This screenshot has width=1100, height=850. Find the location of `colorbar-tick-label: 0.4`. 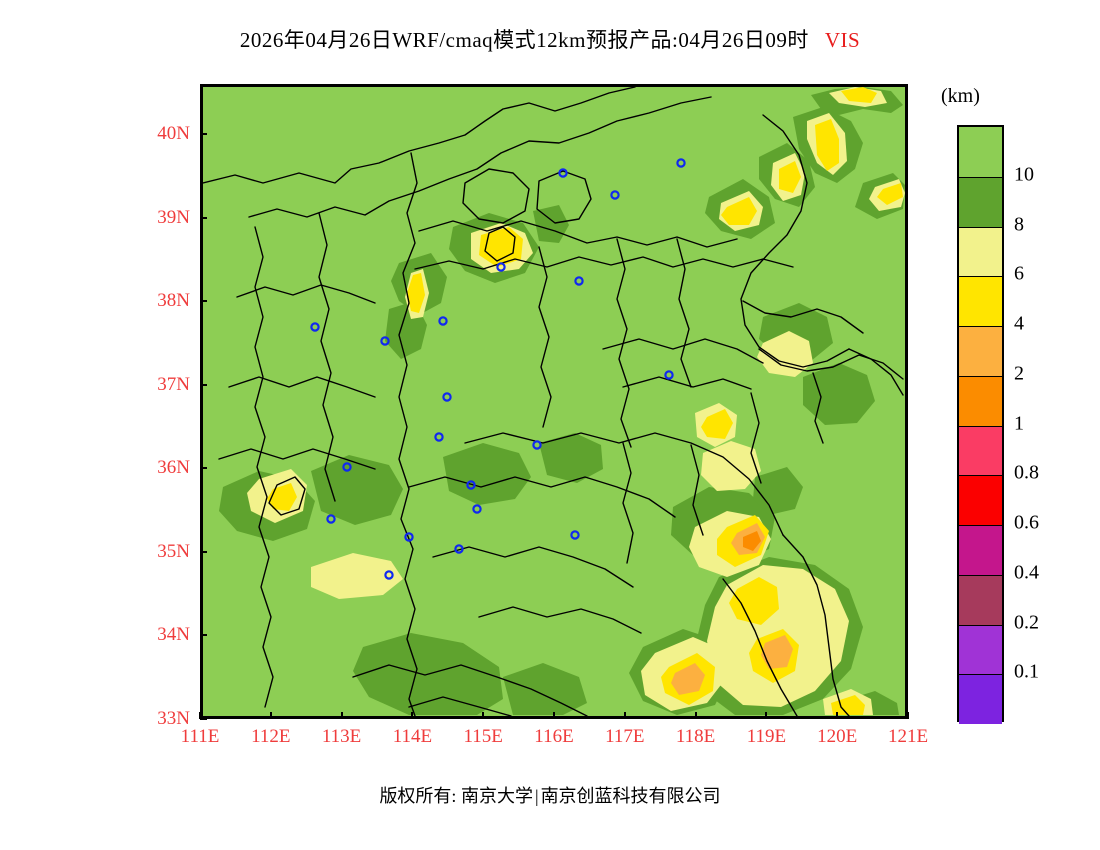

colorbar-tick-label: 0.4 is located at coordinates (1026, 572).